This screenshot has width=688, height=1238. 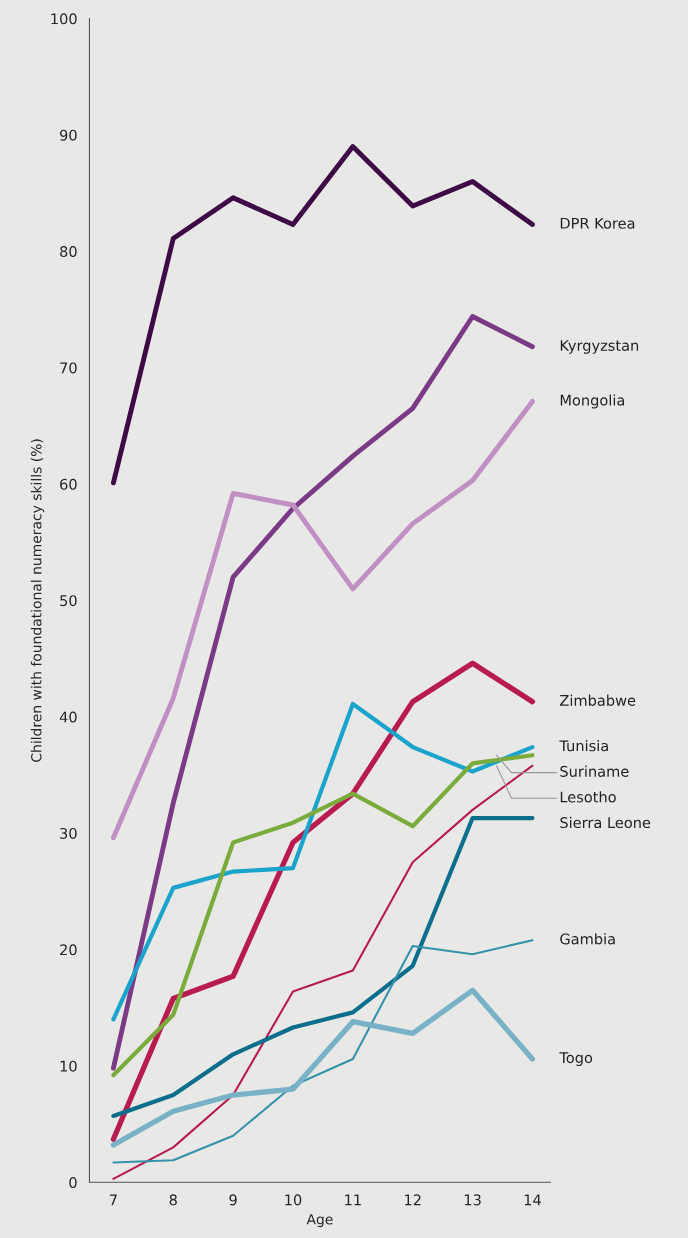 I want to click on text: Suriname, so click(x=594, y=771).